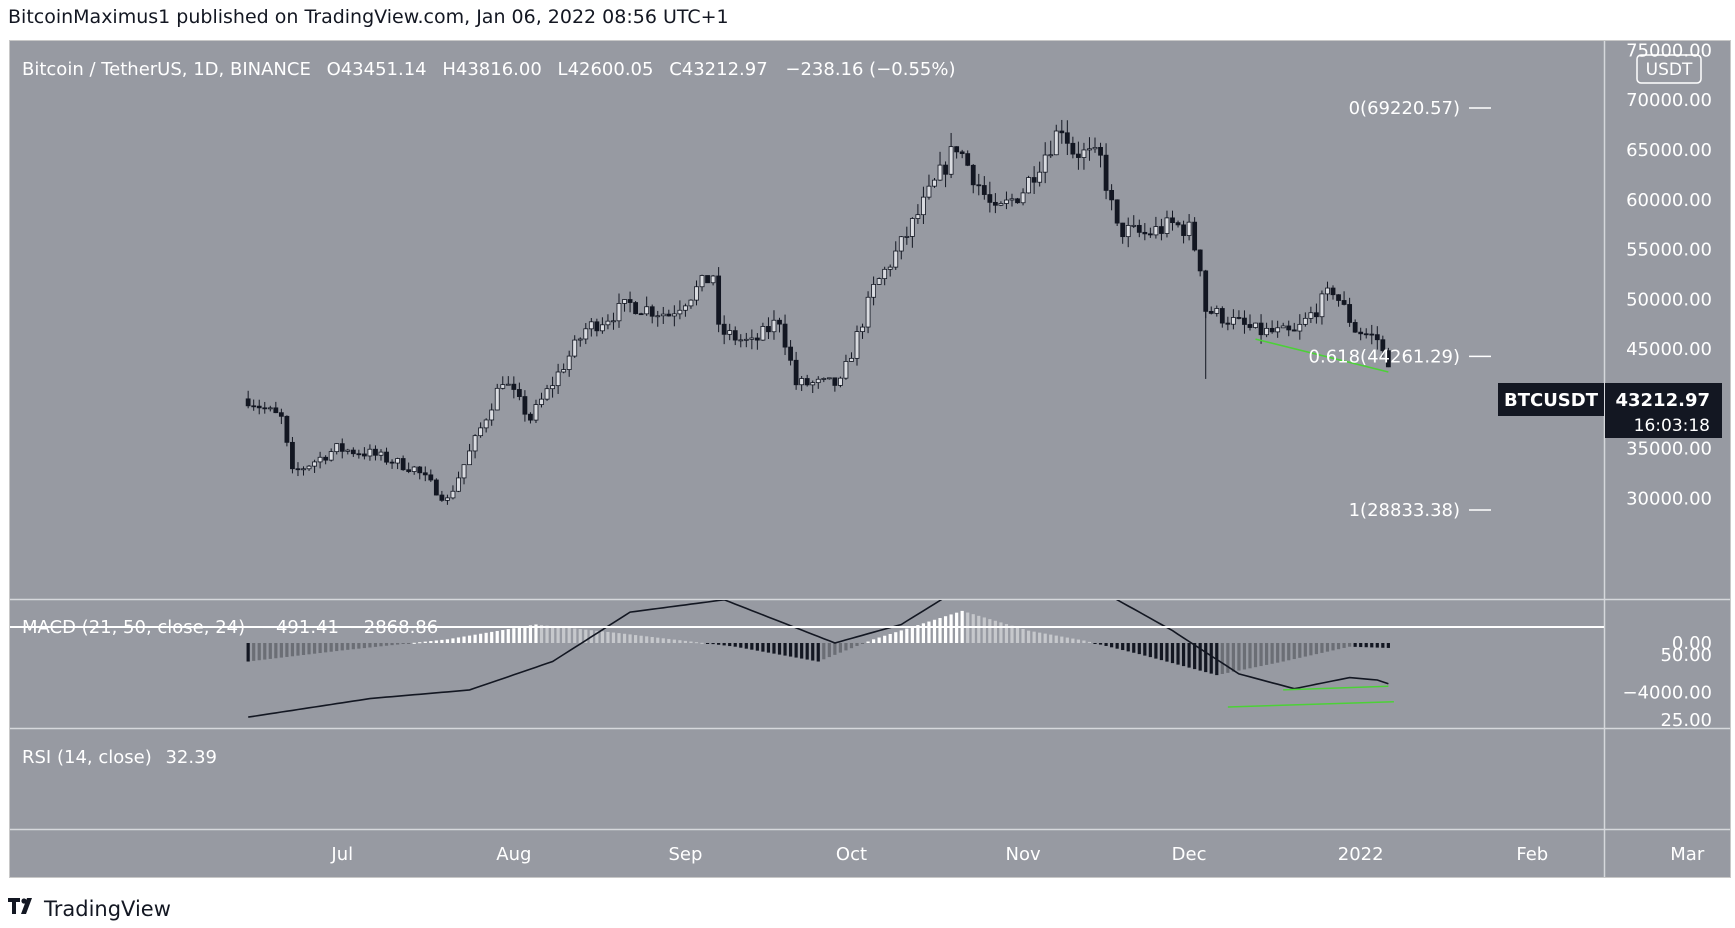 This screenshot has height=928, width=1735. I want to click on macd-panel, so click(807, 664).